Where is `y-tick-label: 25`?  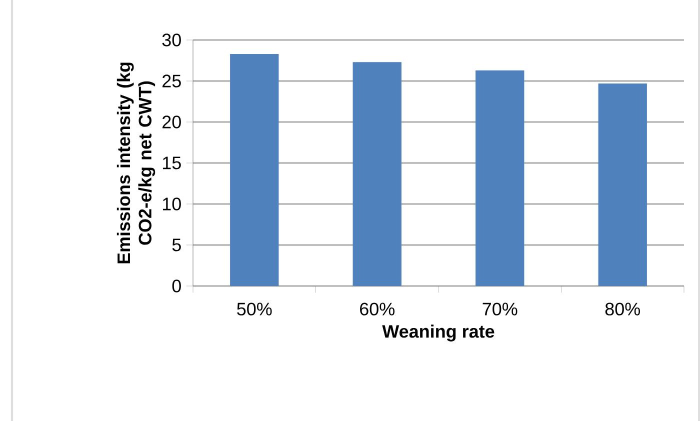
y-tick-label: 25 is located at coordinates (171, 81).